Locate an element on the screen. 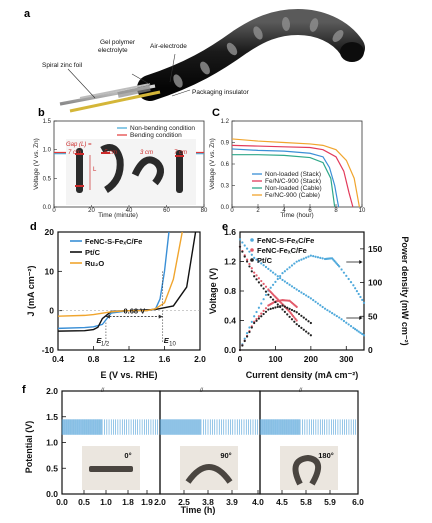 Image resolution: width=432 pixels, height=523 pixels. e-ten-label: E is located at coordinates (167, 340).